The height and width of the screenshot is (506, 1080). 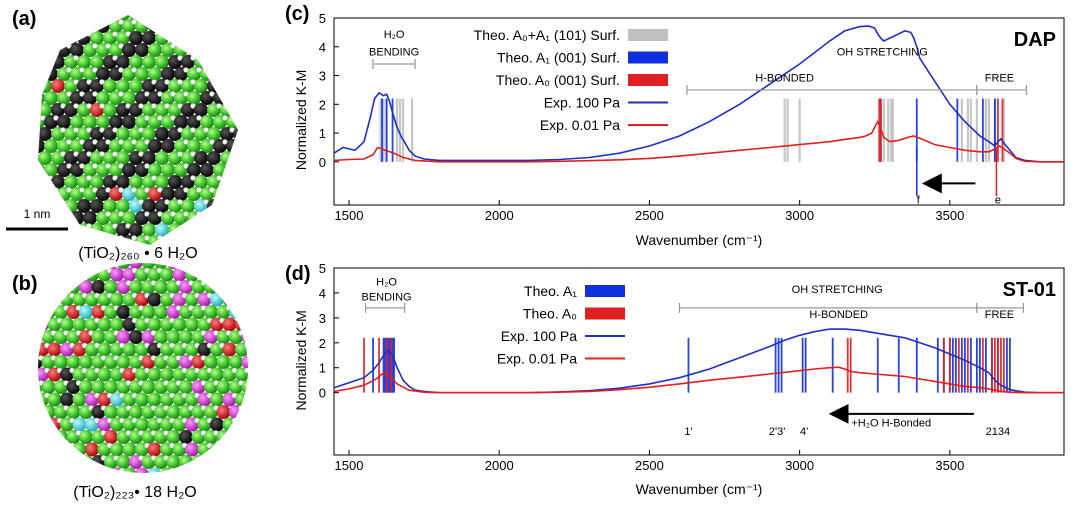 What do you see at coordinates (146, 126) in the screenshot?
I see `nanoparticle-a-image` at bounding box center [146, 126].